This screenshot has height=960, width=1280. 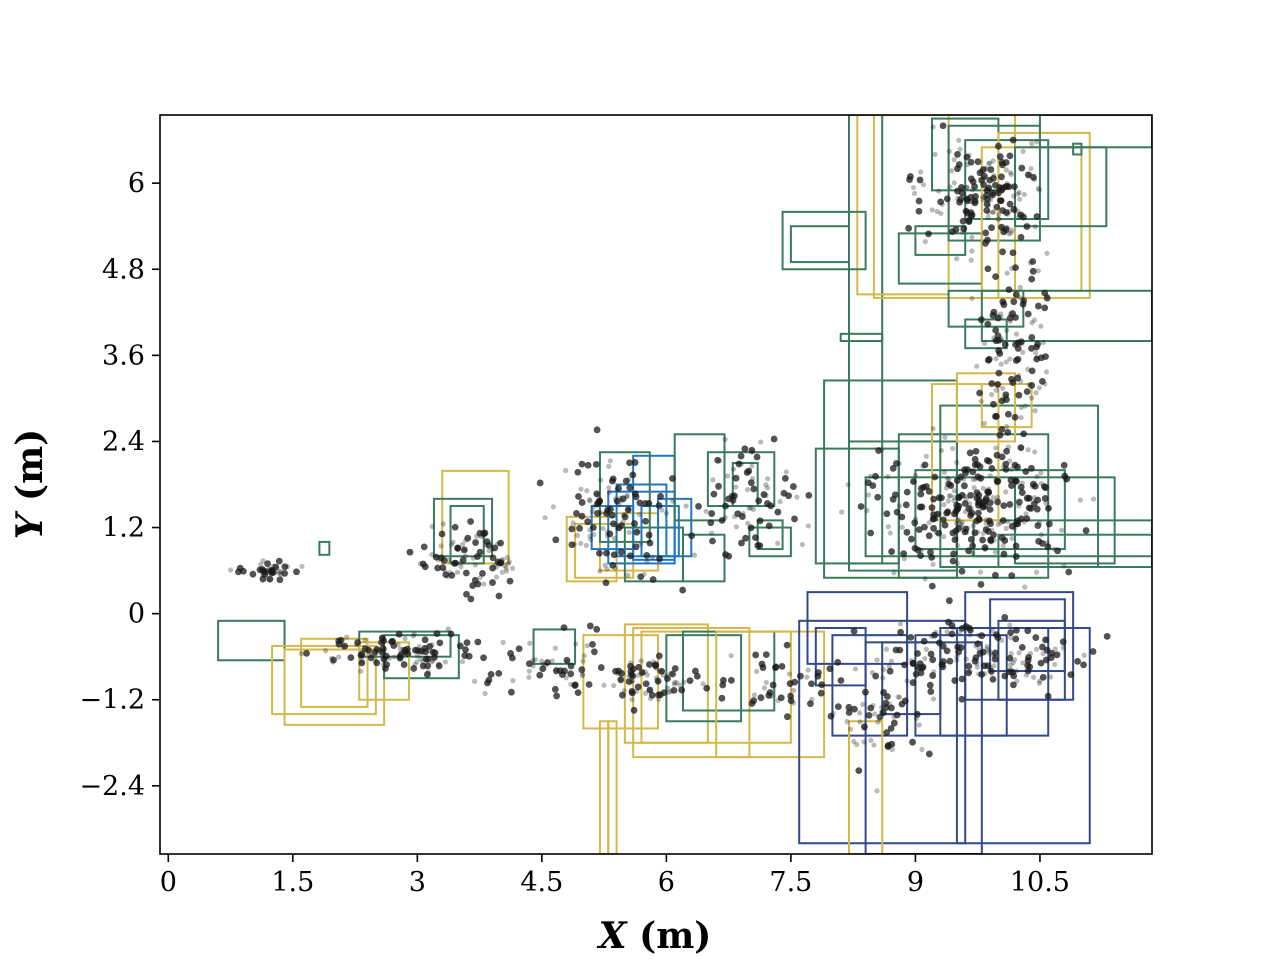 What do you see at coordinates (334, 687) in the screenshot?
I see `yellow-bounding-box` at bounding box center [334, 687].